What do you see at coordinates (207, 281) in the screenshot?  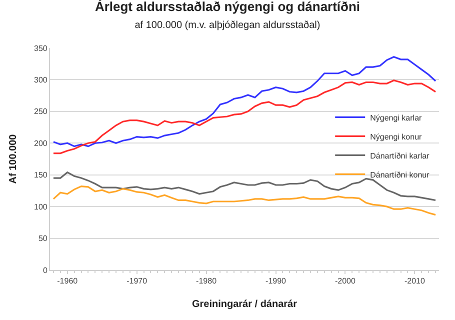 I see `x-tick-label: -1980` at bounding box center [207, 281].